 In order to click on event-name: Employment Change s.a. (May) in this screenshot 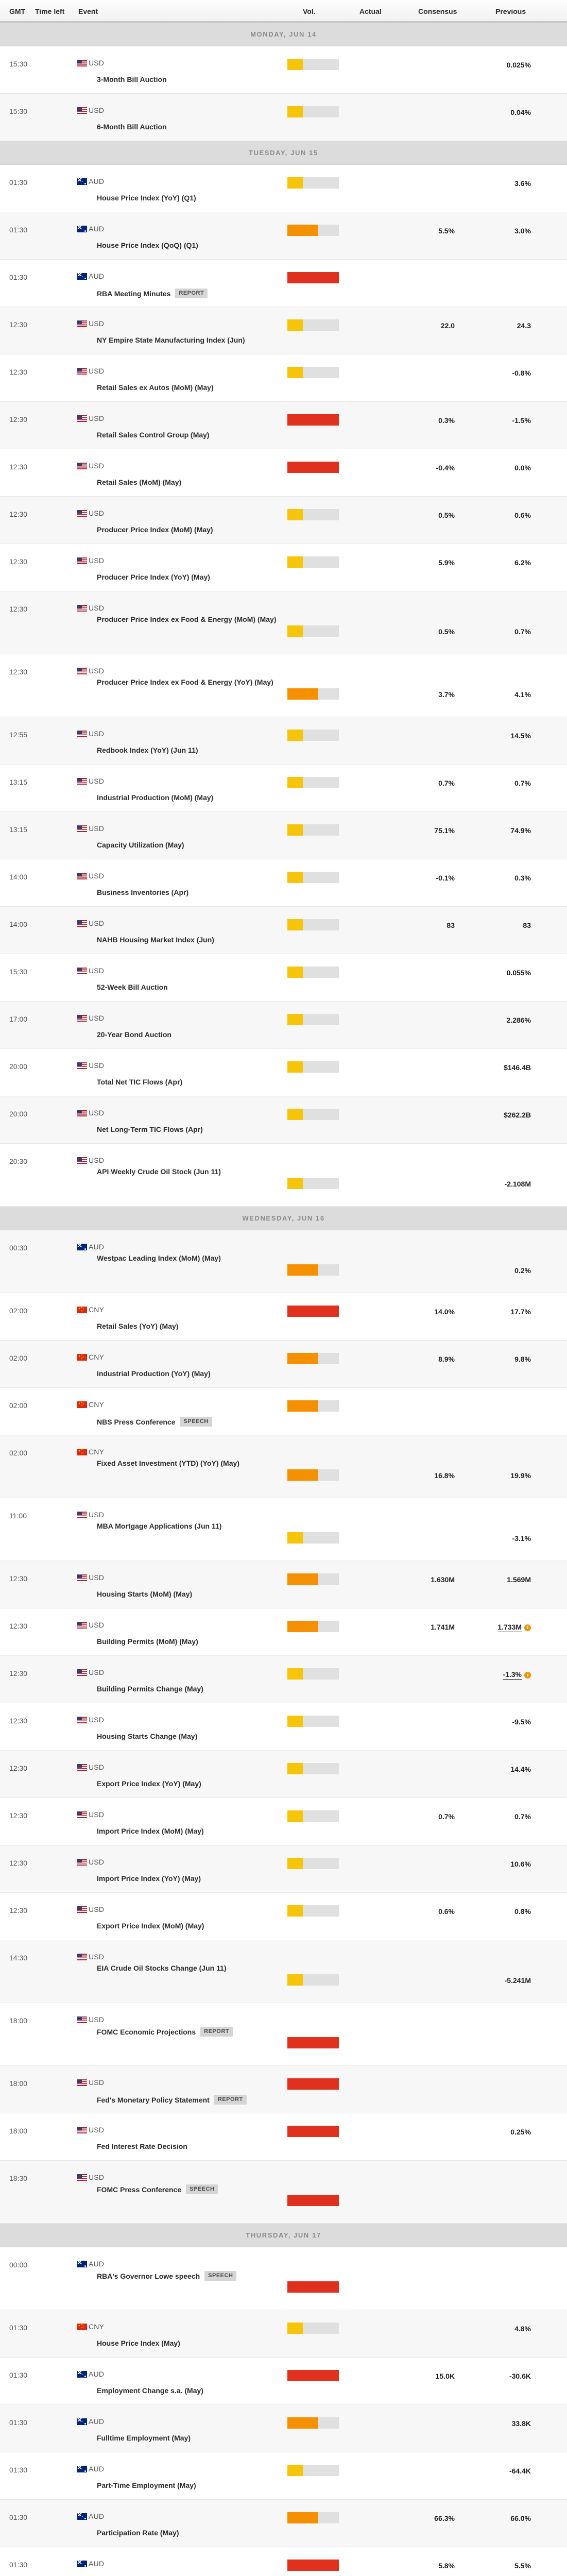, I will do `click(150, 2390)`.